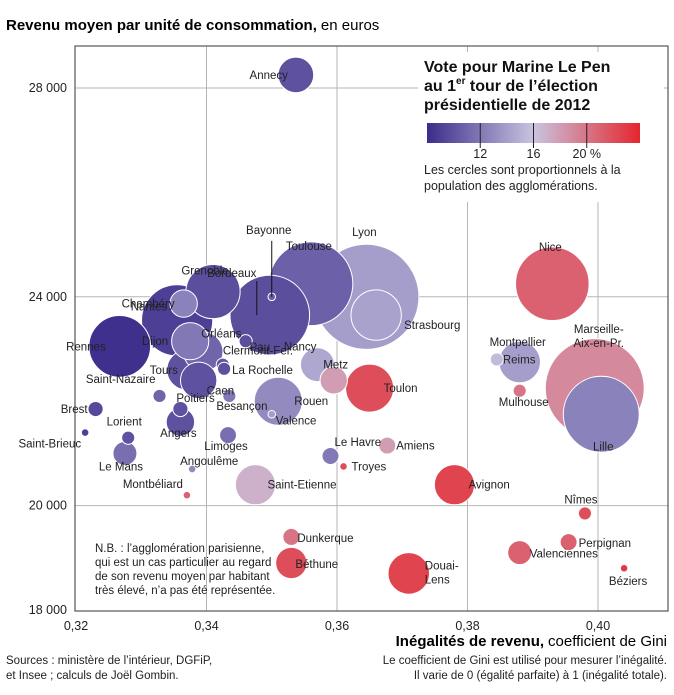  I want to click on label-nancy: Nancy, so click(300, 348).